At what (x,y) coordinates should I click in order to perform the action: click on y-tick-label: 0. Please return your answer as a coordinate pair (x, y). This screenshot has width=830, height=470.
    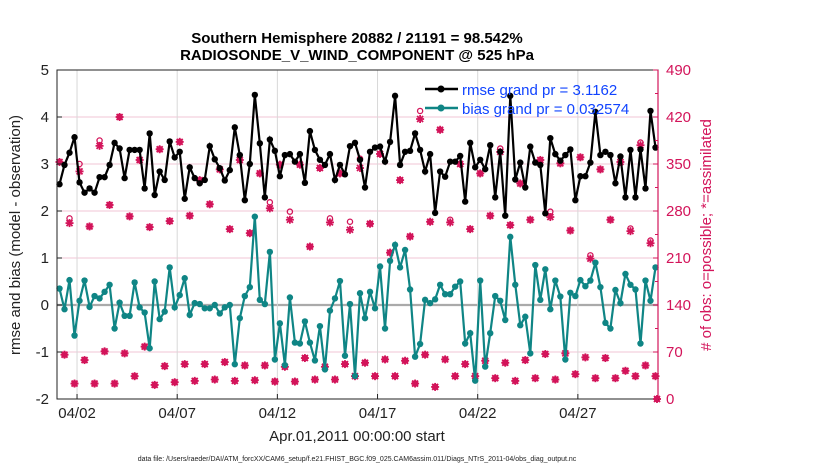
    Looking at the image, I should click on (45, 305).